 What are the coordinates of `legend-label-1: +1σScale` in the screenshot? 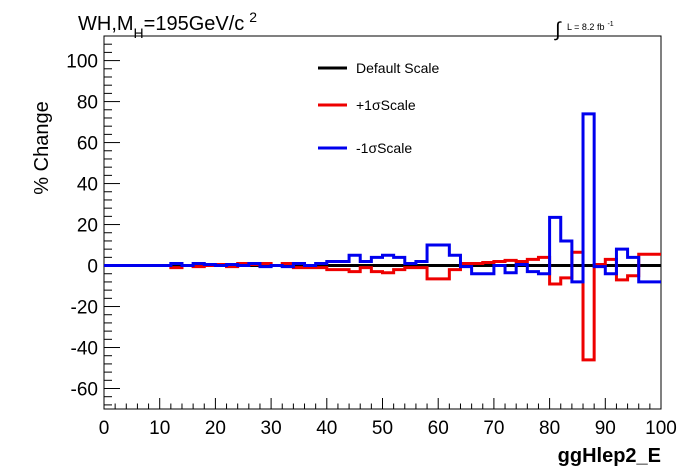 It's located at (386, 105).